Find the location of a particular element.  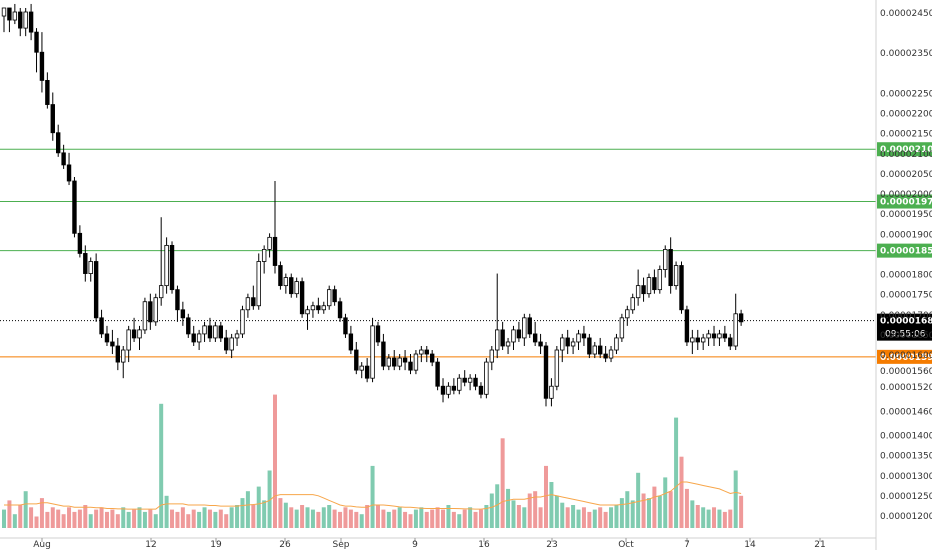

time-tick-label: 26 is located at coordinates (285, 545).